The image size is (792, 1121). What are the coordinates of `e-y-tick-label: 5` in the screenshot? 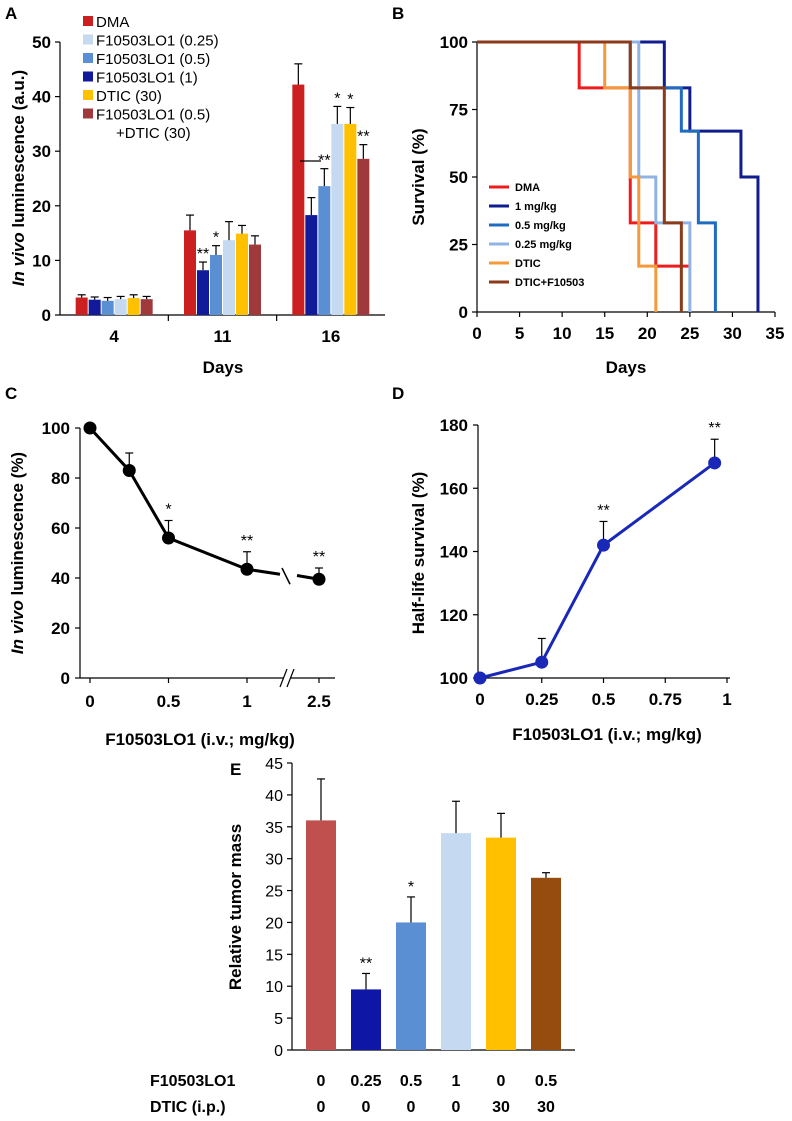 It's located at (278, 1019).